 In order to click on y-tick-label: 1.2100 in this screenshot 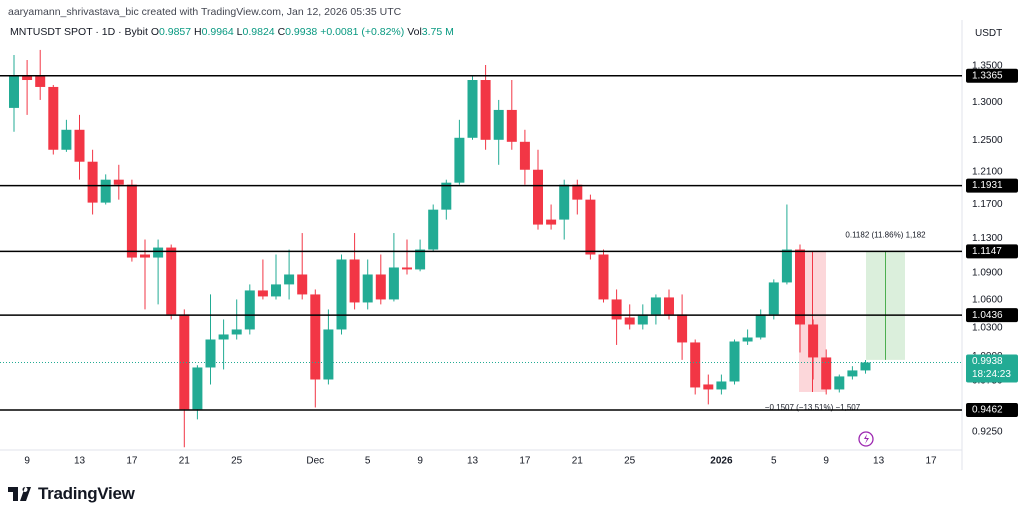, I will do `click(987, 172)`.